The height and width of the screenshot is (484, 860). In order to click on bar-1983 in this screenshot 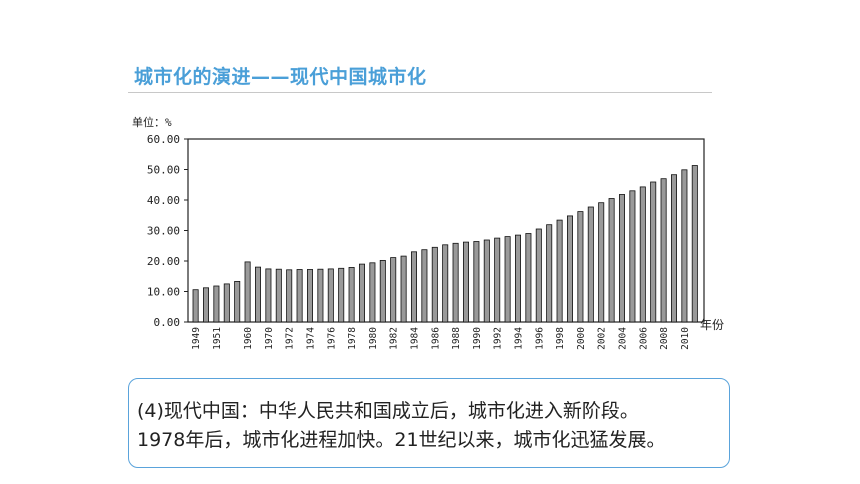, I will do `click(403, 289)`.